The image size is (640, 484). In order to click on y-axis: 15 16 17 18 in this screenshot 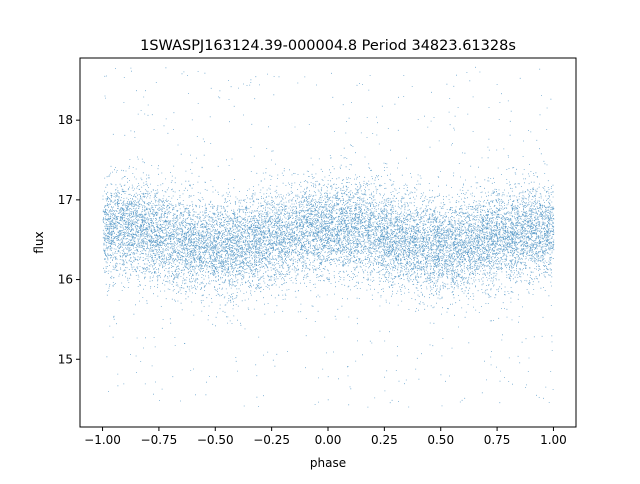, I will do `click(69, 239)`.